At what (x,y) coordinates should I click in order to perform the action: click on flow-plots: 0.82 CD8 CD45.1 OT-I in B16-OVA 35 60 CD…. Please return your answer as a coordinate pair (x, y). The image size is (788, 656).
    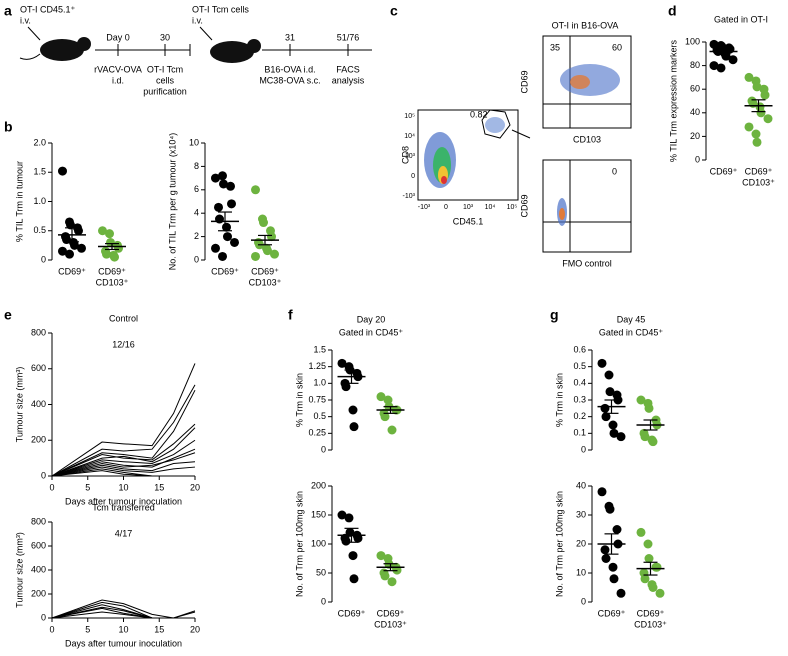
    Looking at the image, I should click on (516, 144).